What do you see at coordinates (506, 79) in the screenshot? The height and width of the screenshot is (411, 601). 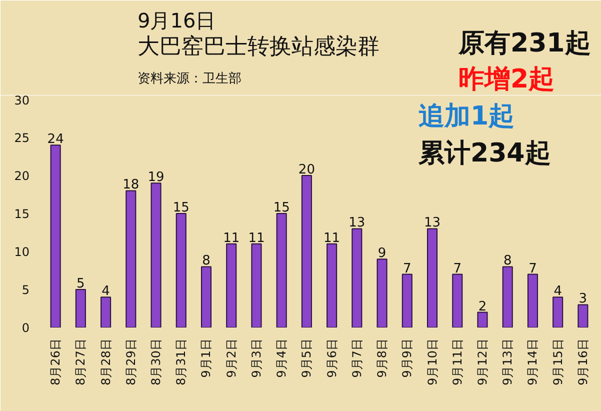 I see `text: 昨增2起` at bounding box center [506, 79].